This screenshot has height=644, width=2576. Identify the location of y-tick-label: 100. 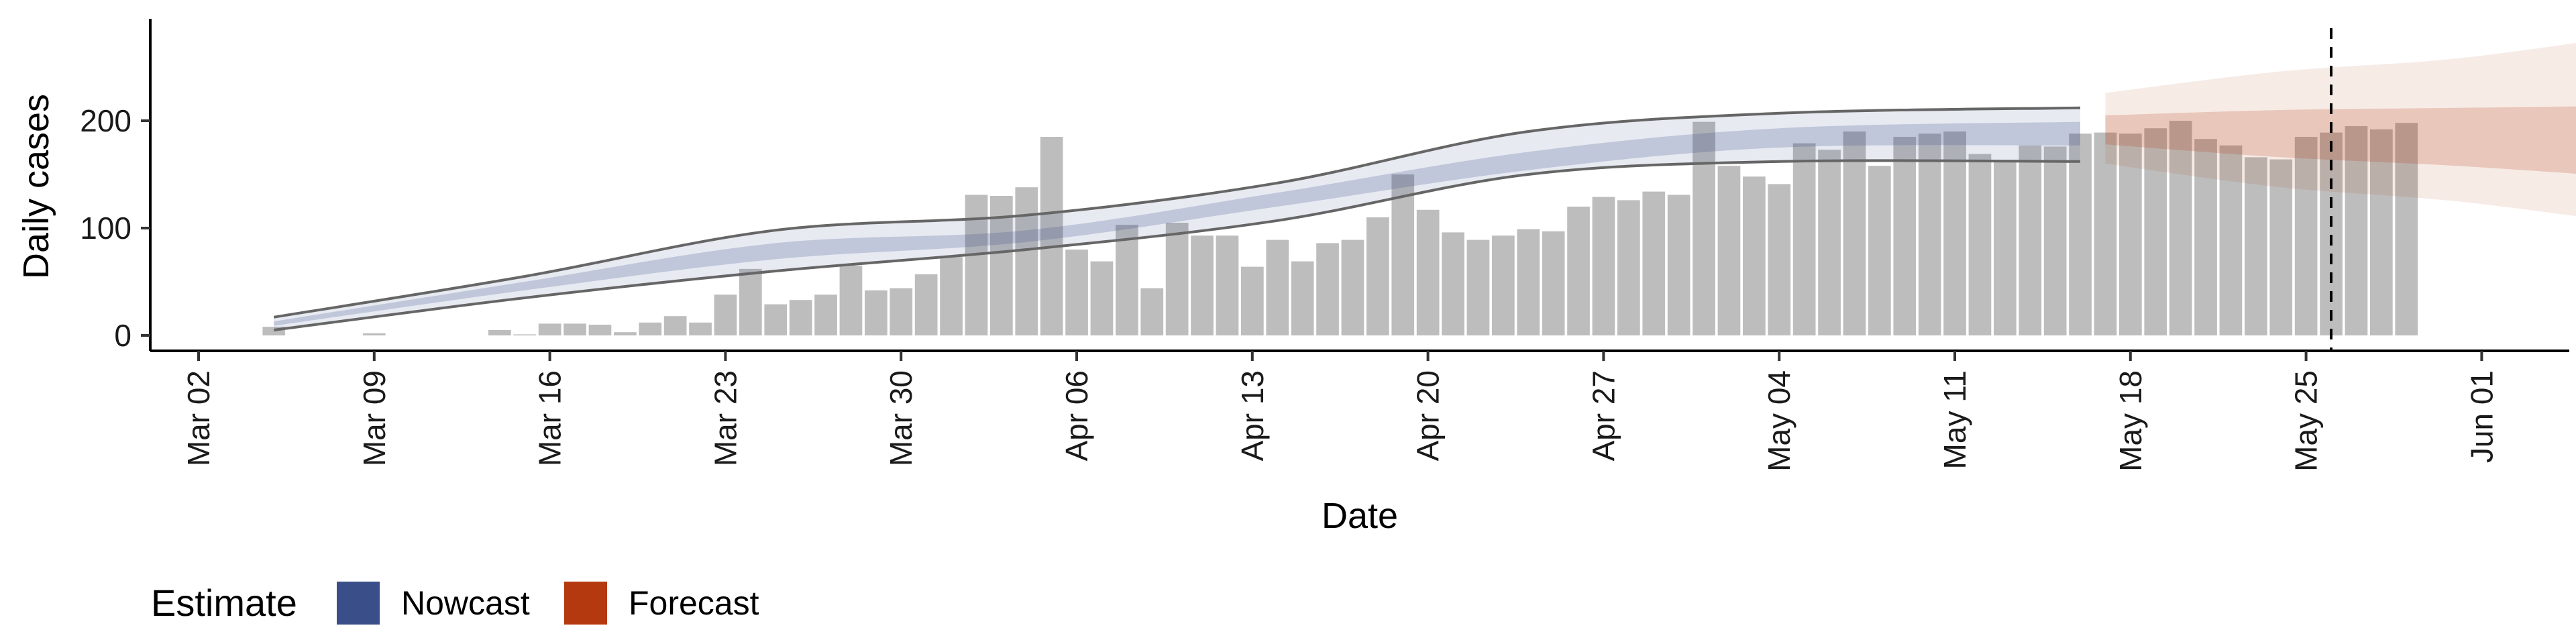
(105, 228).